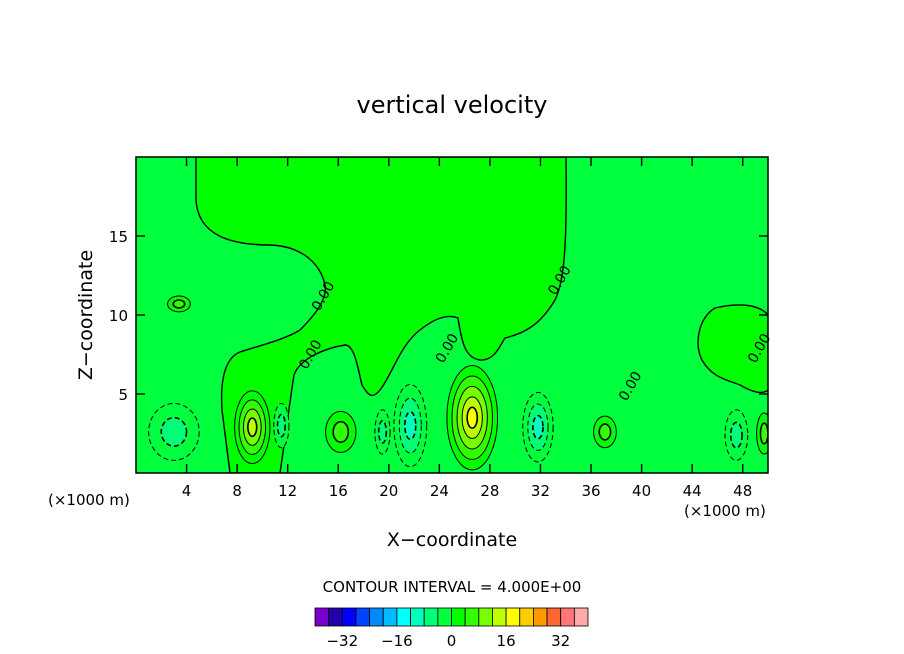 The height and width of the screenshot is (654, 904). I want to click on x-tick-label: 48, so click(742, 491).